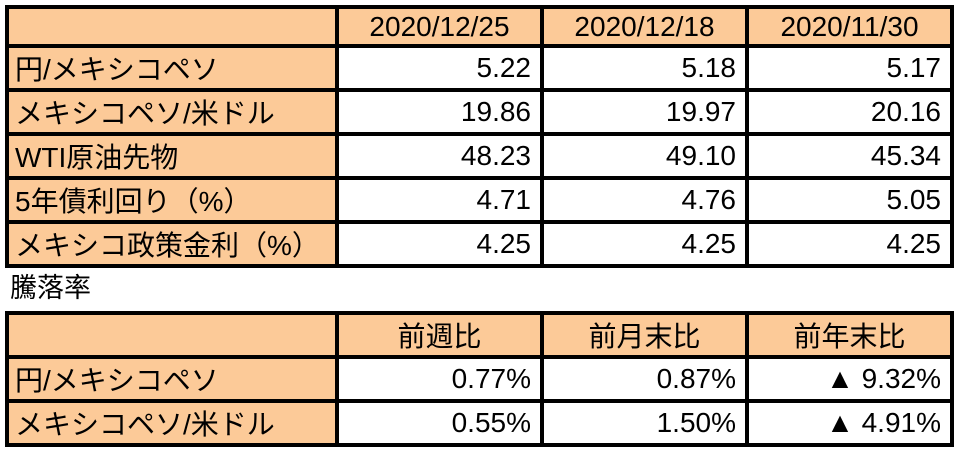 The height and width of the screenshot is (471, 956). I want to click on row-label-wti: WTI原油先物, so click(172, 156).